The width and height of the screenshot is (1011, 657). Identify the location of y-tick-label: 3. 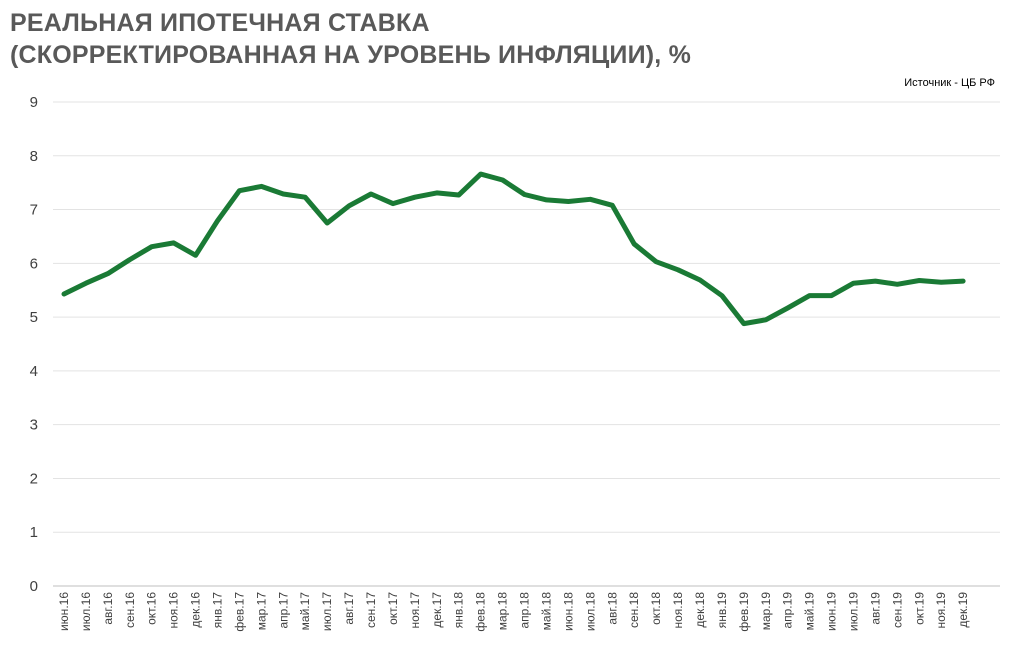
(34, 425).